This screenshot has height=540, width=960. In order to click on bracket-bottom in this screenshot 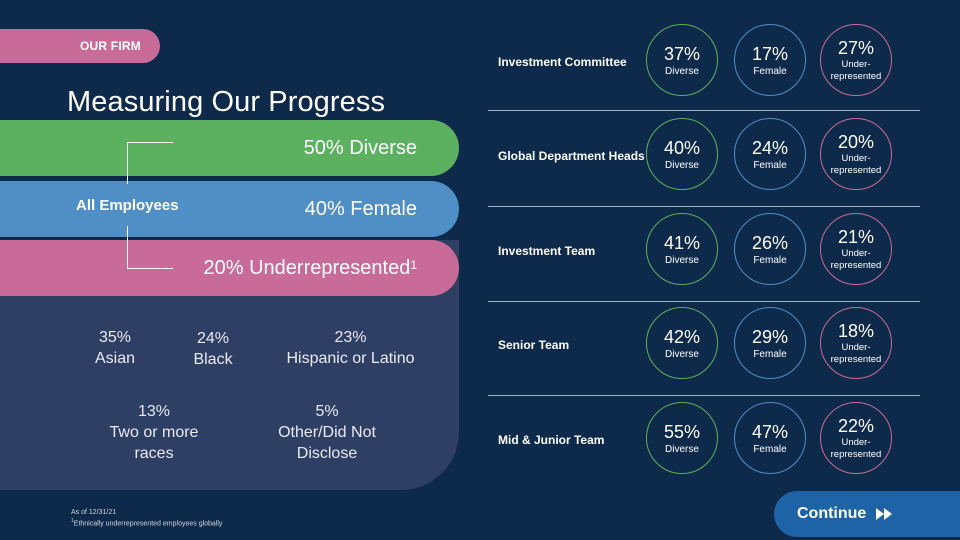, I will do `click(150, 247)`.